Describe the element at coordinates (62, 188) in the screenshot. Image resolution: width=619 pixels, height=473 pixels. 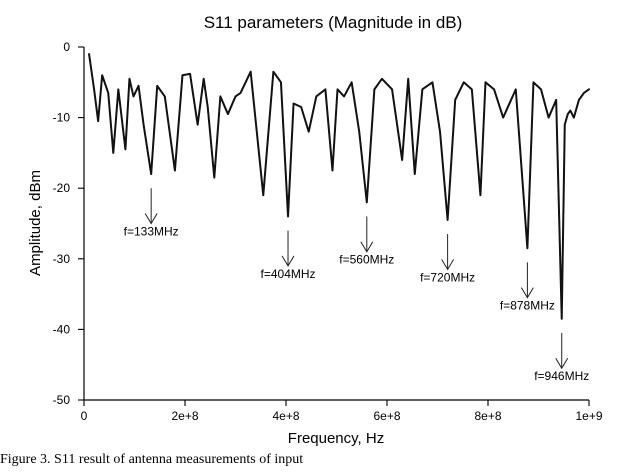
I see `y-tick-label-2: -20` at that location.